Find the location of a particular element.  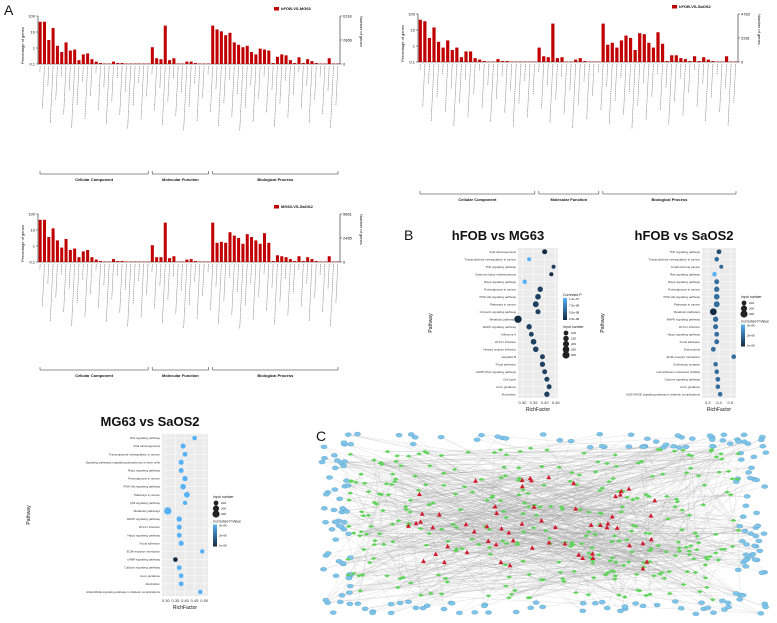

network-node-core is located at coordinates (501, 528).